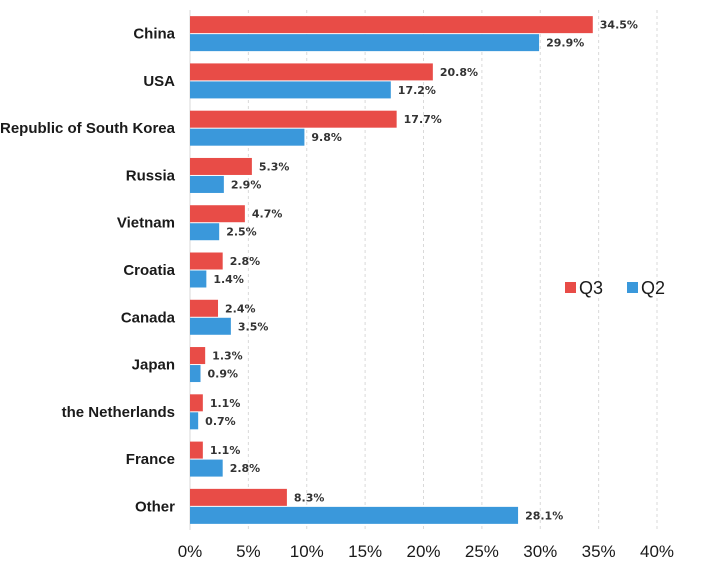 The height and width of the screenshot is (573, 712). Describe the element at coordinates (540, 551) in the screenshot. I see `x-tick-label: 30%` at that location.